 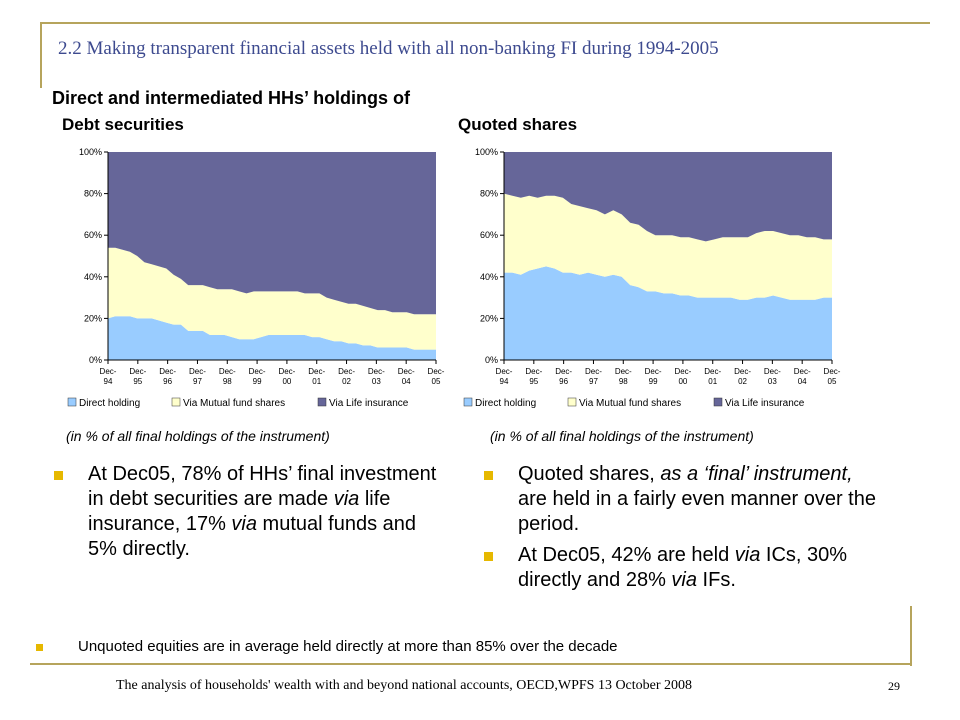 What do you see at coordinates (756, 474) in the screenshot?
I see `bullet-text: as a ‘final’ instrument,` at bounding box center [756, 474].